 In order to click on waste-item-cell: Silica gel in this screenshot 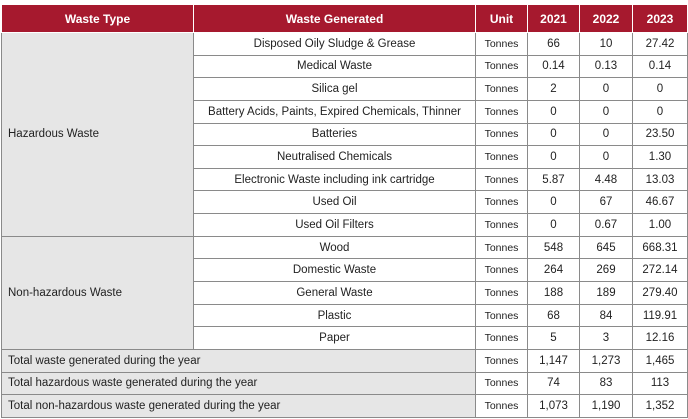, I will do `click(334, 89)`.